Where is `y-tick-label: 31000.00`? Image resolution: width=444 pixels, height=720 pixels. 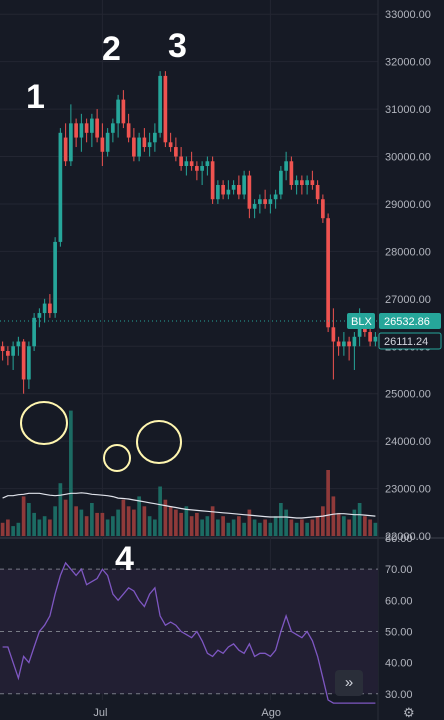
y-tick-label: 31000.00 is located at coordinates (408, 110).